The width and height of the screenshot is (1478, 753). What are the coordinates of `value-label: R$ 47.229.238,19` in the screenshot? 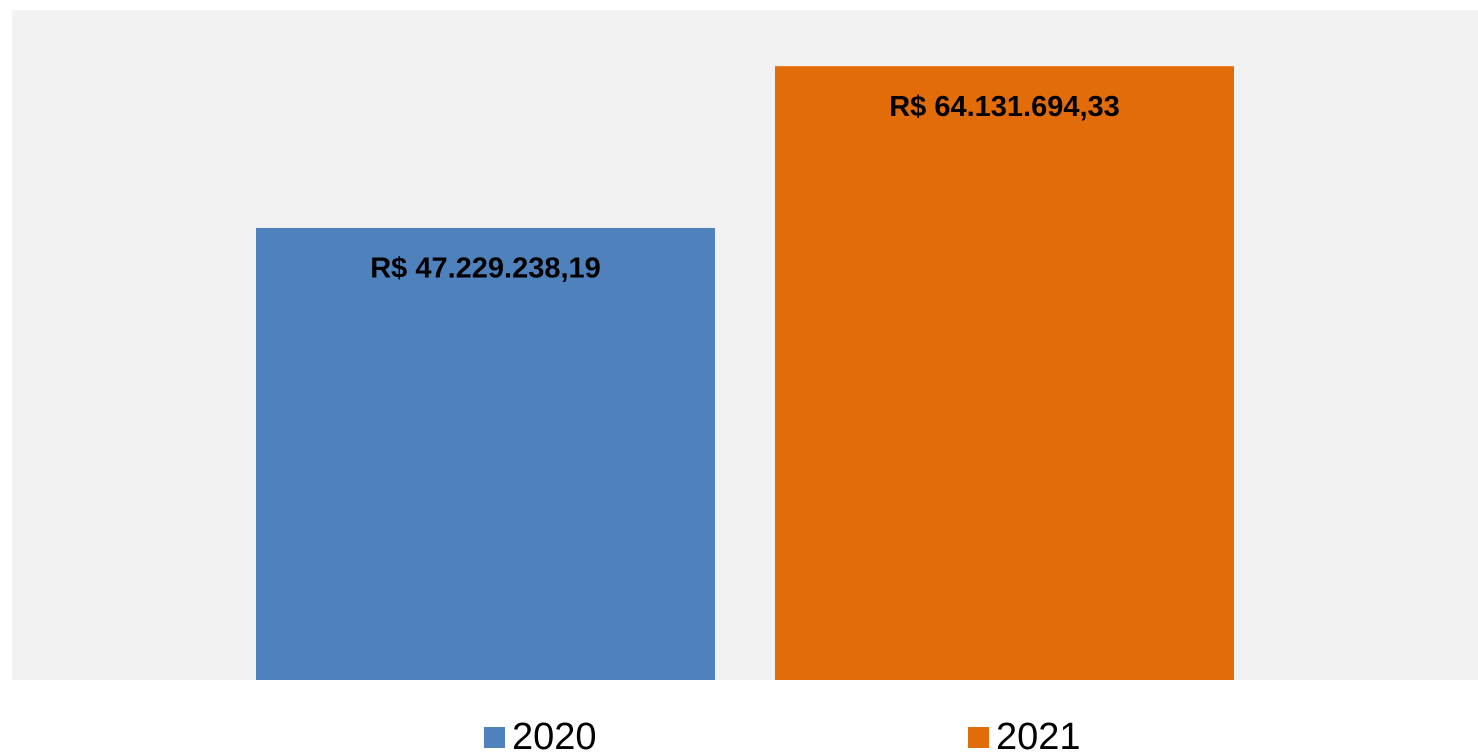 It's located at (485, 269).